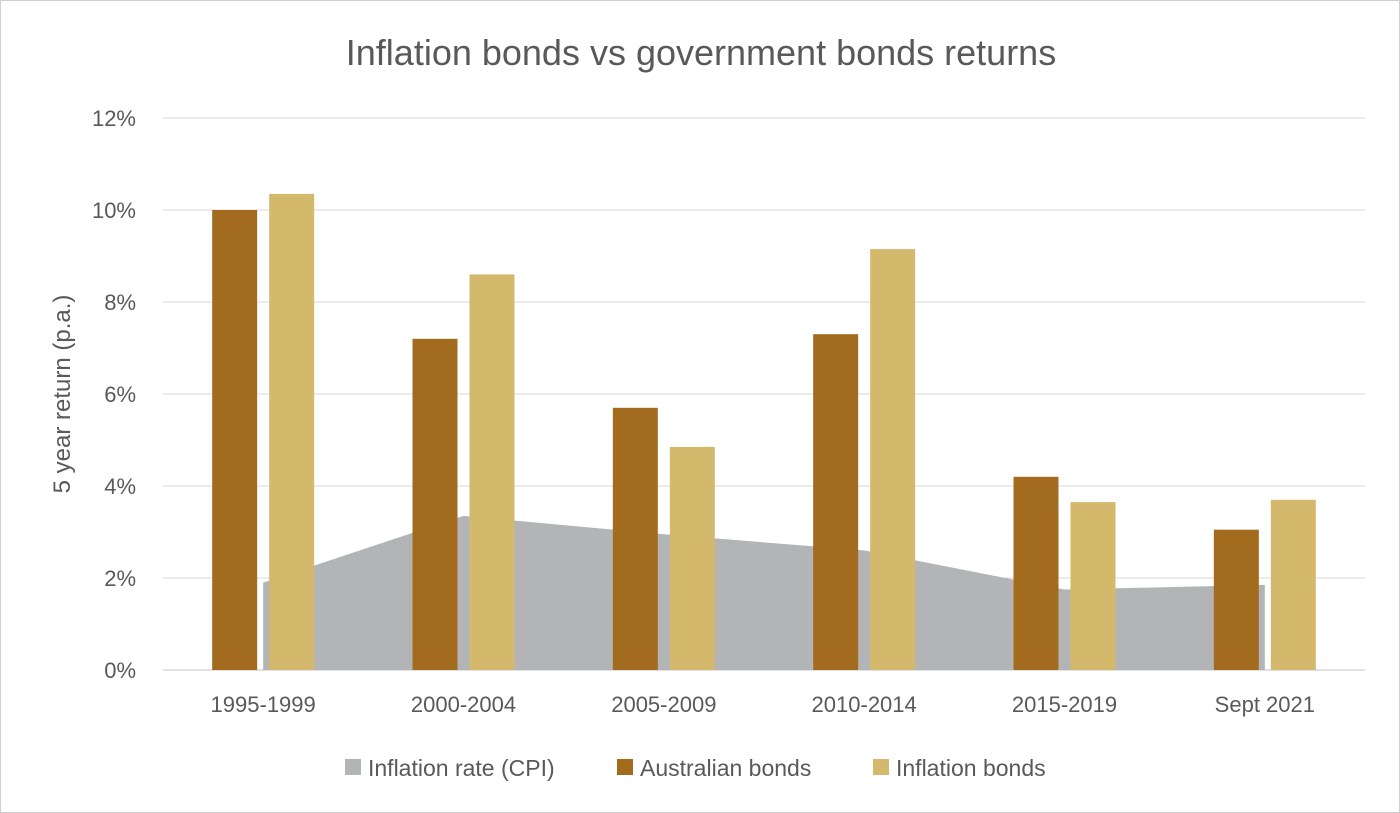 The image size is (1400, 813). What do you see at coordinates (864, 704) in the screenshot?
I see `x-tick-label: 2010-2014` at bounding box center [864, 704].